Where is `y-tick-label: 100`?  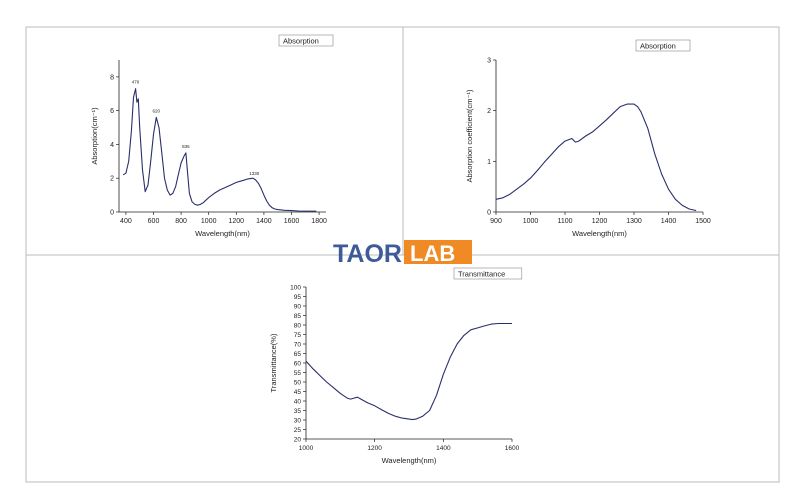
y-tick-label: 100 is located at coordinates (295, 288).